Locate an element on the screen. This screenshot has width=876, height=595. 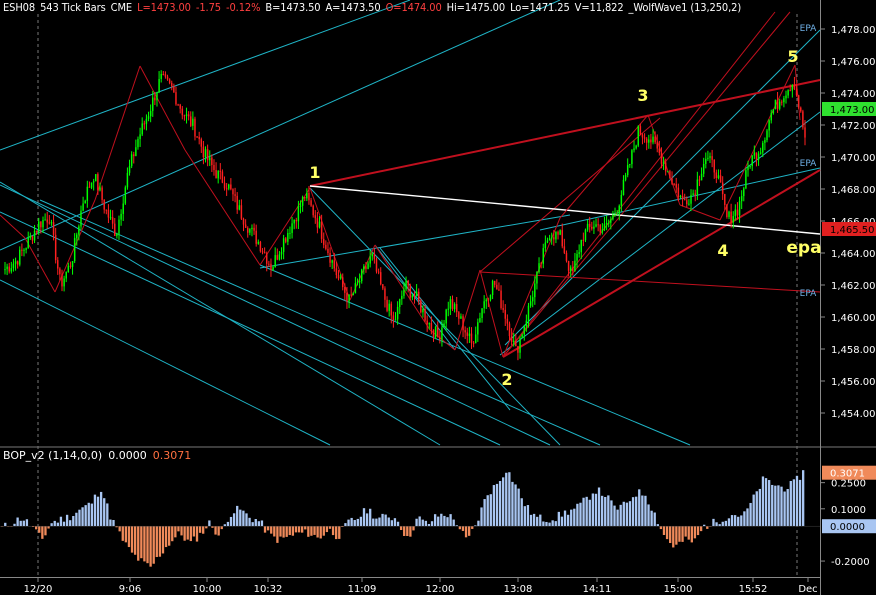
channel-line-cyan is located at coordinates (165, 362).